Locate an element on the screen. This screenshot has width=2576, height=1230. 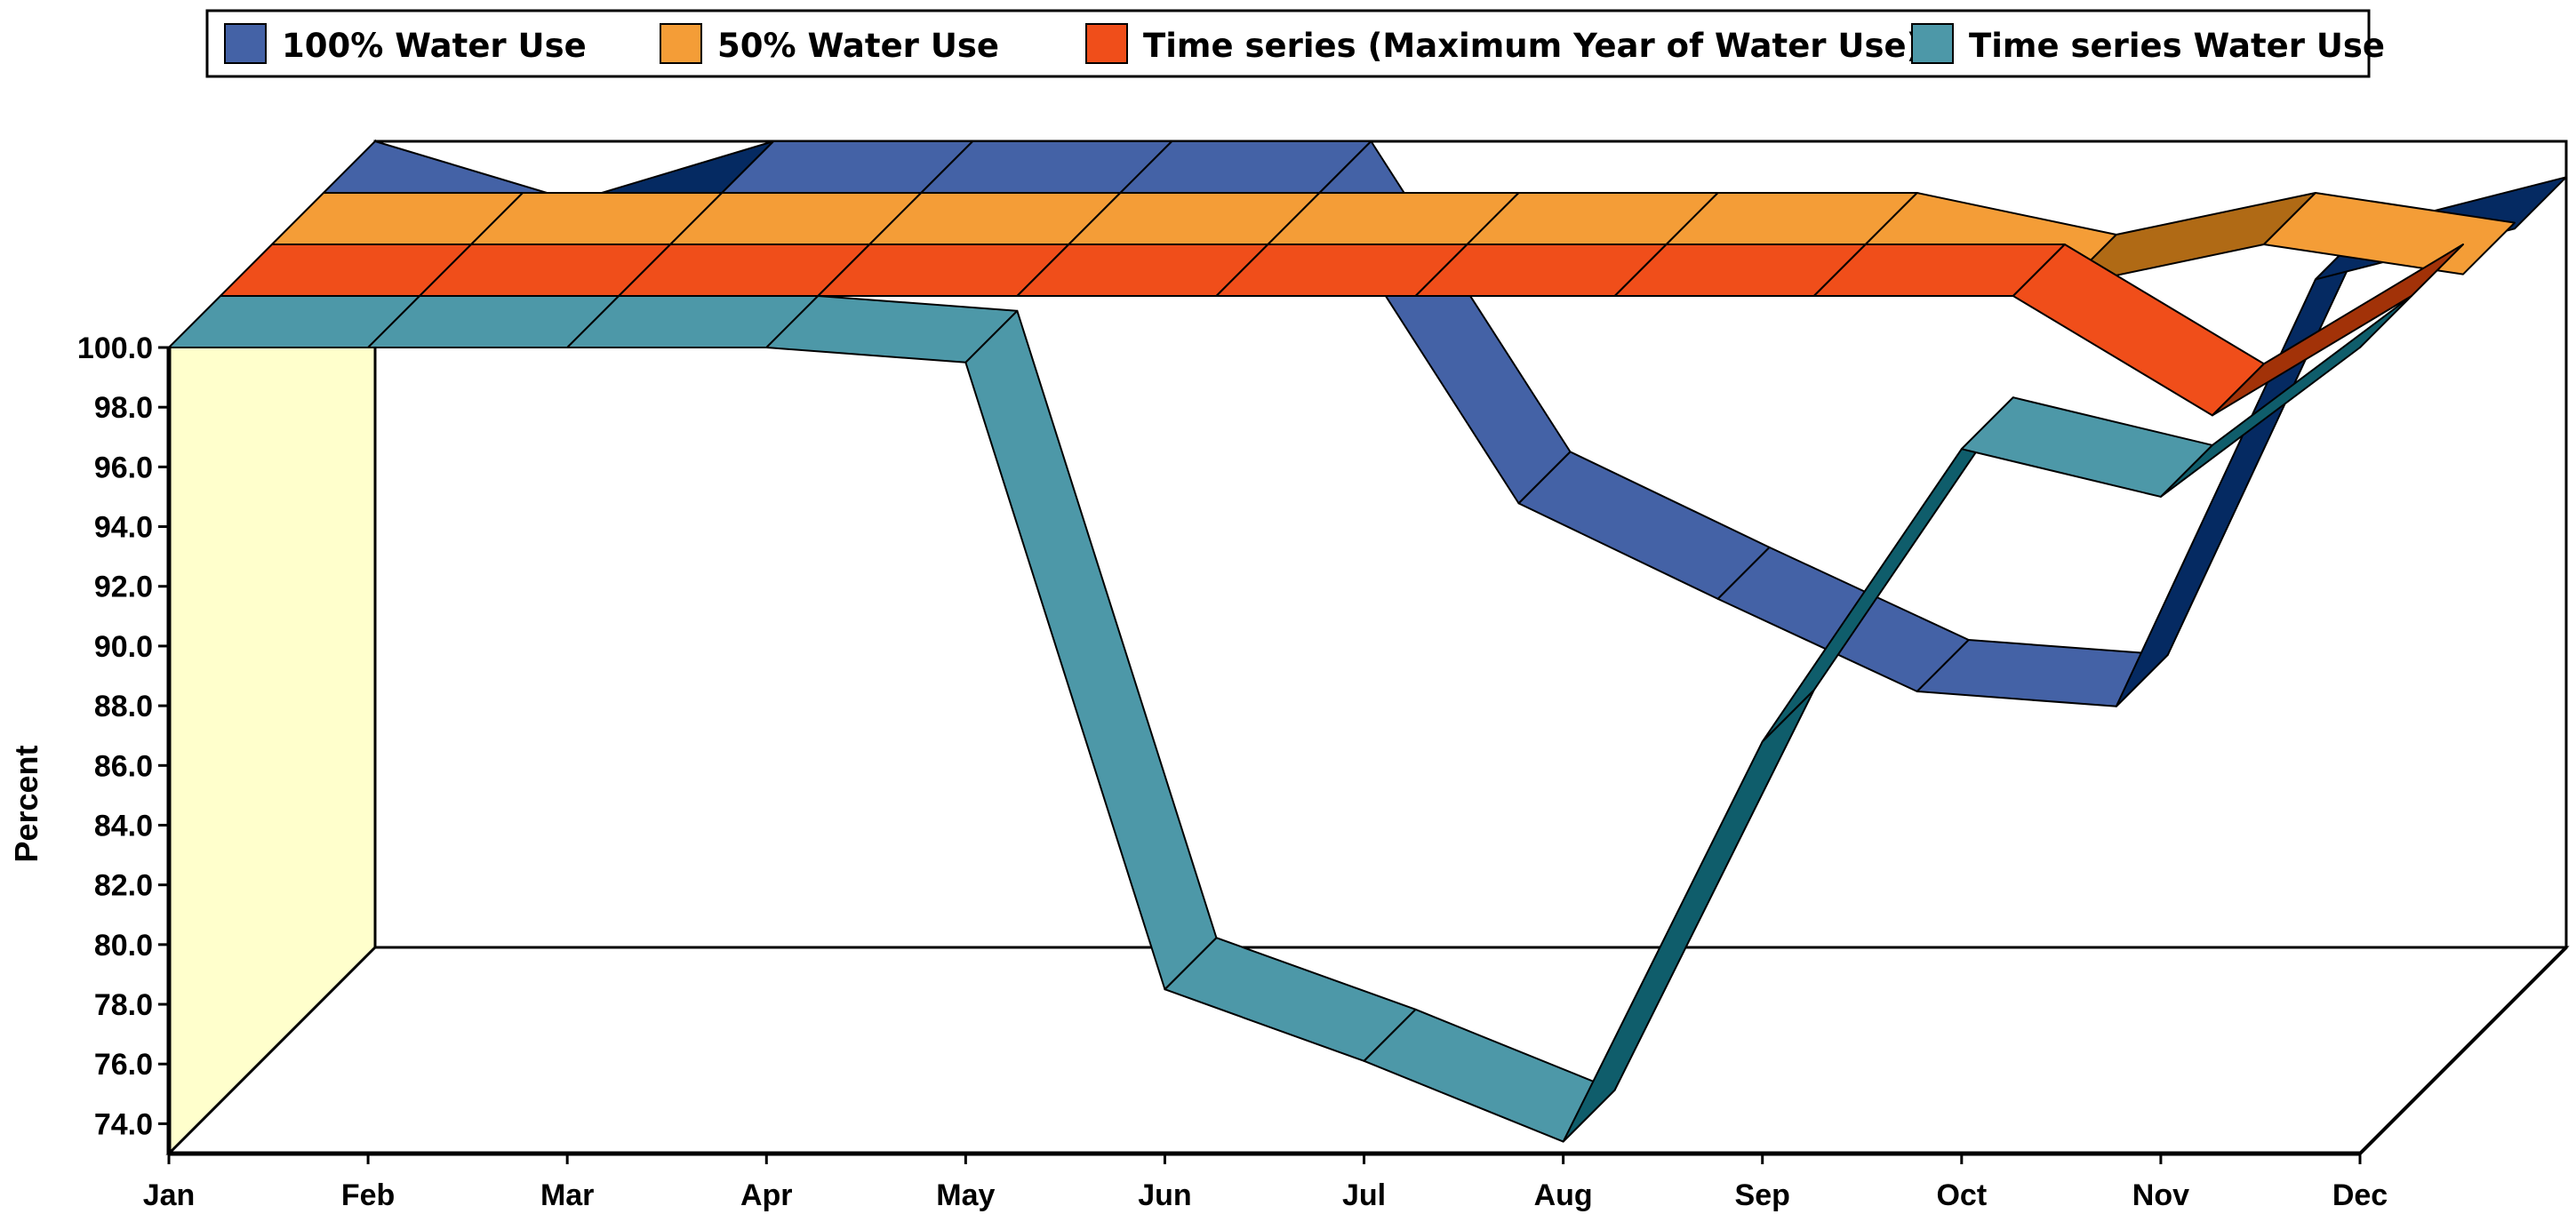
x-tick-label: Aug is located at coordinates (1563, 1195).